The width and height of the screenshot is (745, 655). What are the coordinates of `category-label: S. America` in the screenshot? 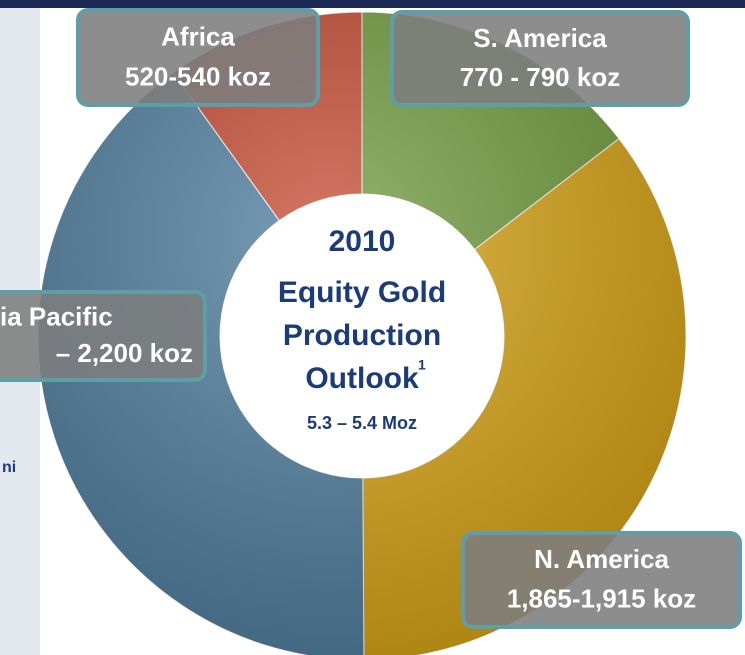 It's located at (540, 38).